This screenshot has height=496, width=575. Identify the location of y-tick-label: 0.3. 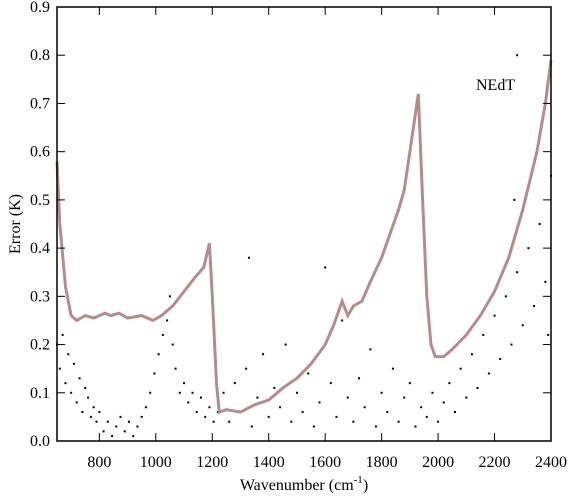
(40, 296).